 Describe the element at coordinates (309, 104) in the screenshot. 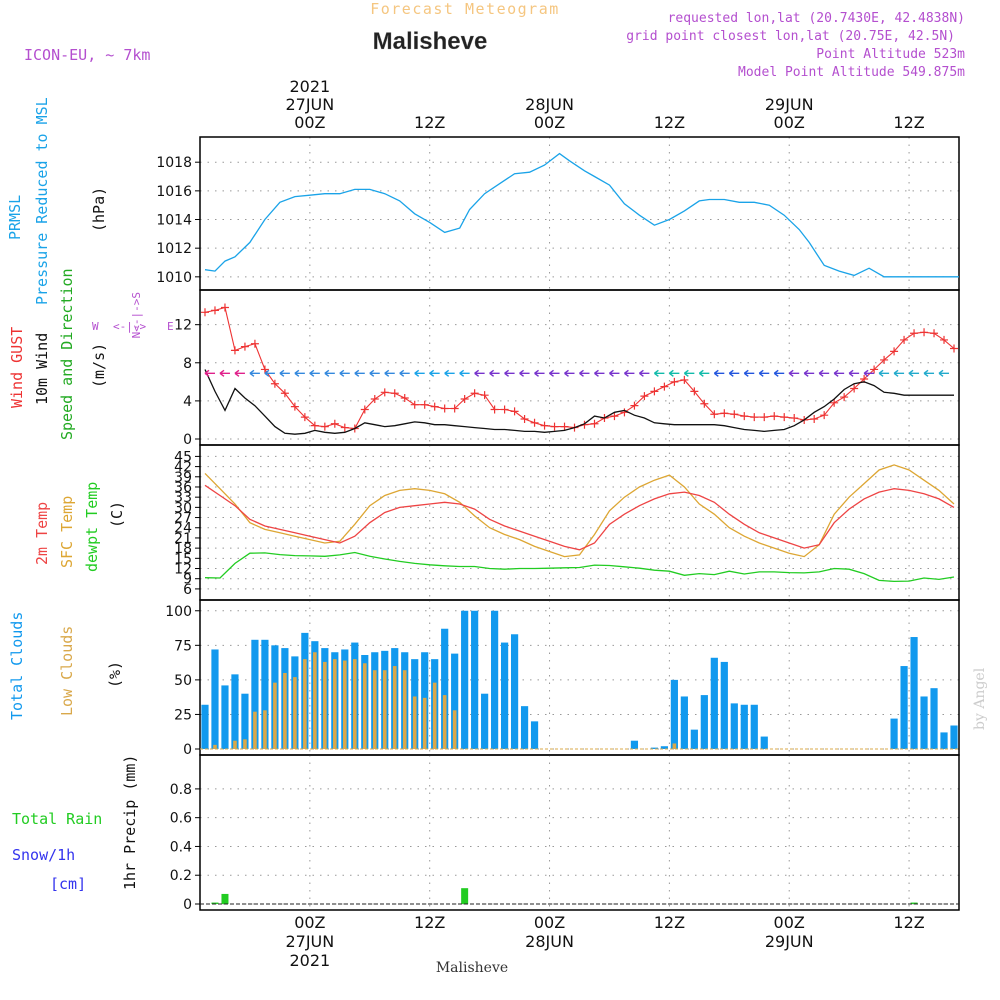

I see `time-label-top: 27JUN` at that location.